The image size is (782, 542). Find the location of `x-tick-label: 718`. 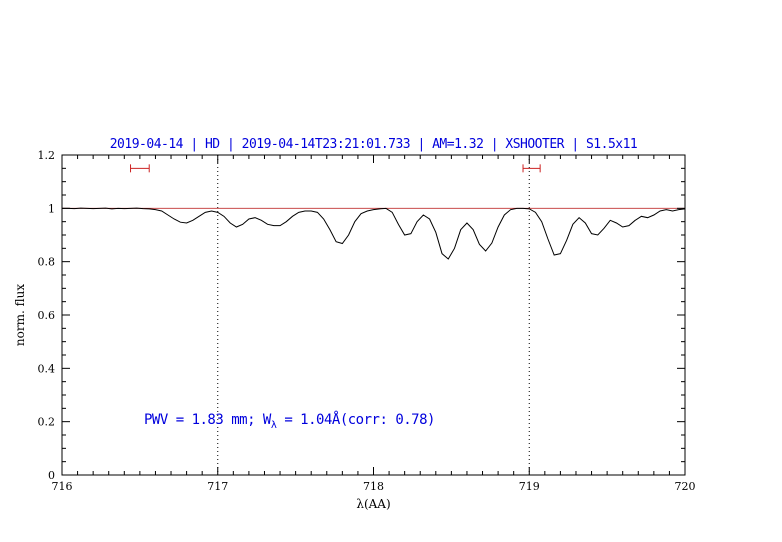

x-tick-label: 718 is located at coordinates (373, 486).